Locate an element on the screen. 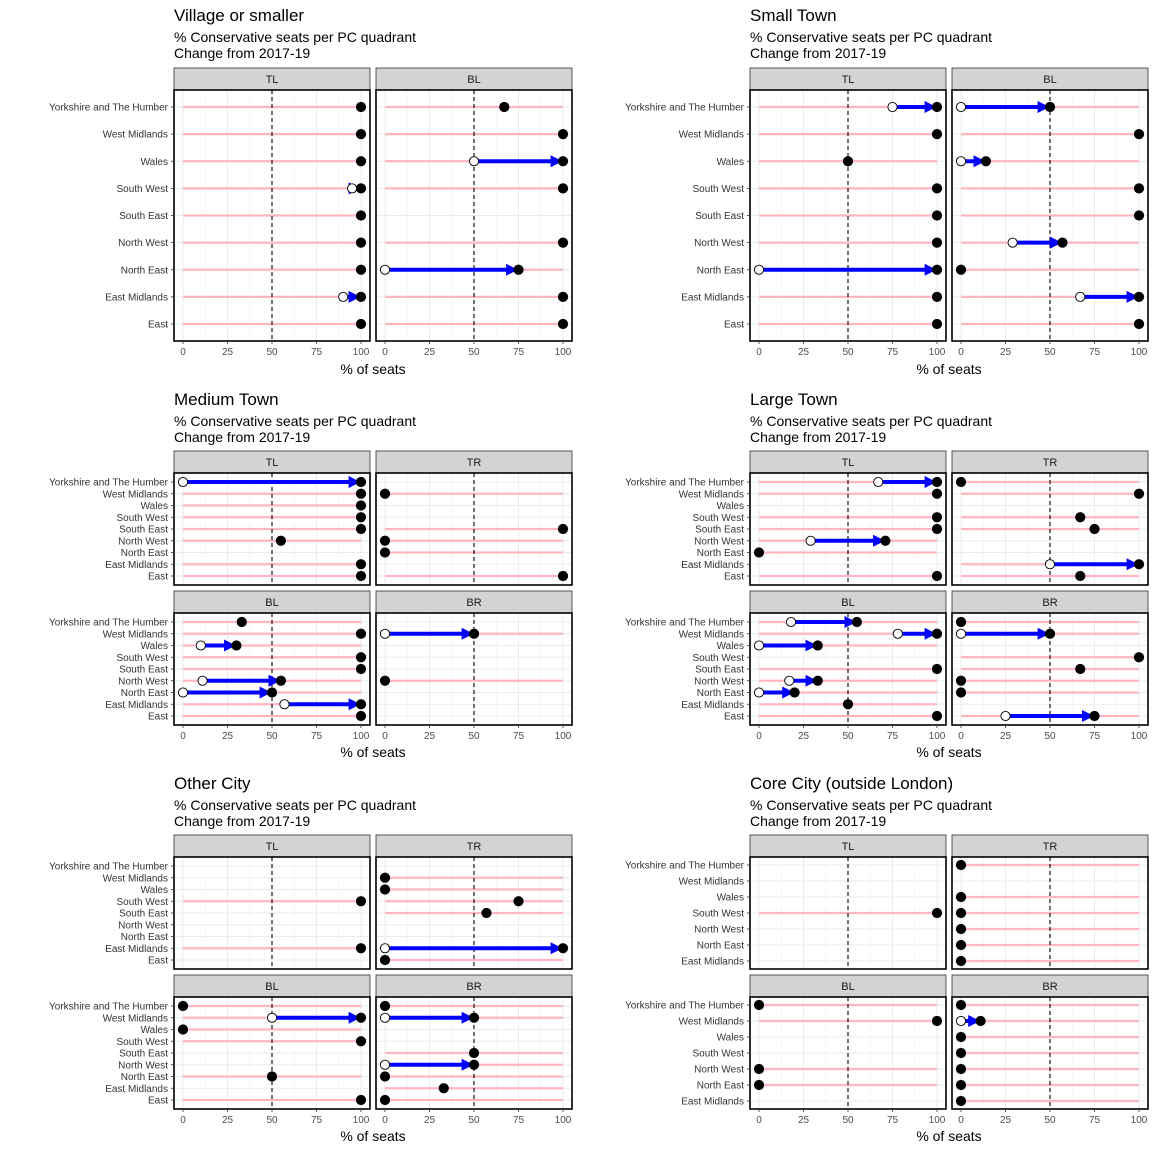 The height and width of the screenshot is (1152, 1152). chart-subtitle: % Conservative seats per PC quadrant is located at coordinates (871, 805).